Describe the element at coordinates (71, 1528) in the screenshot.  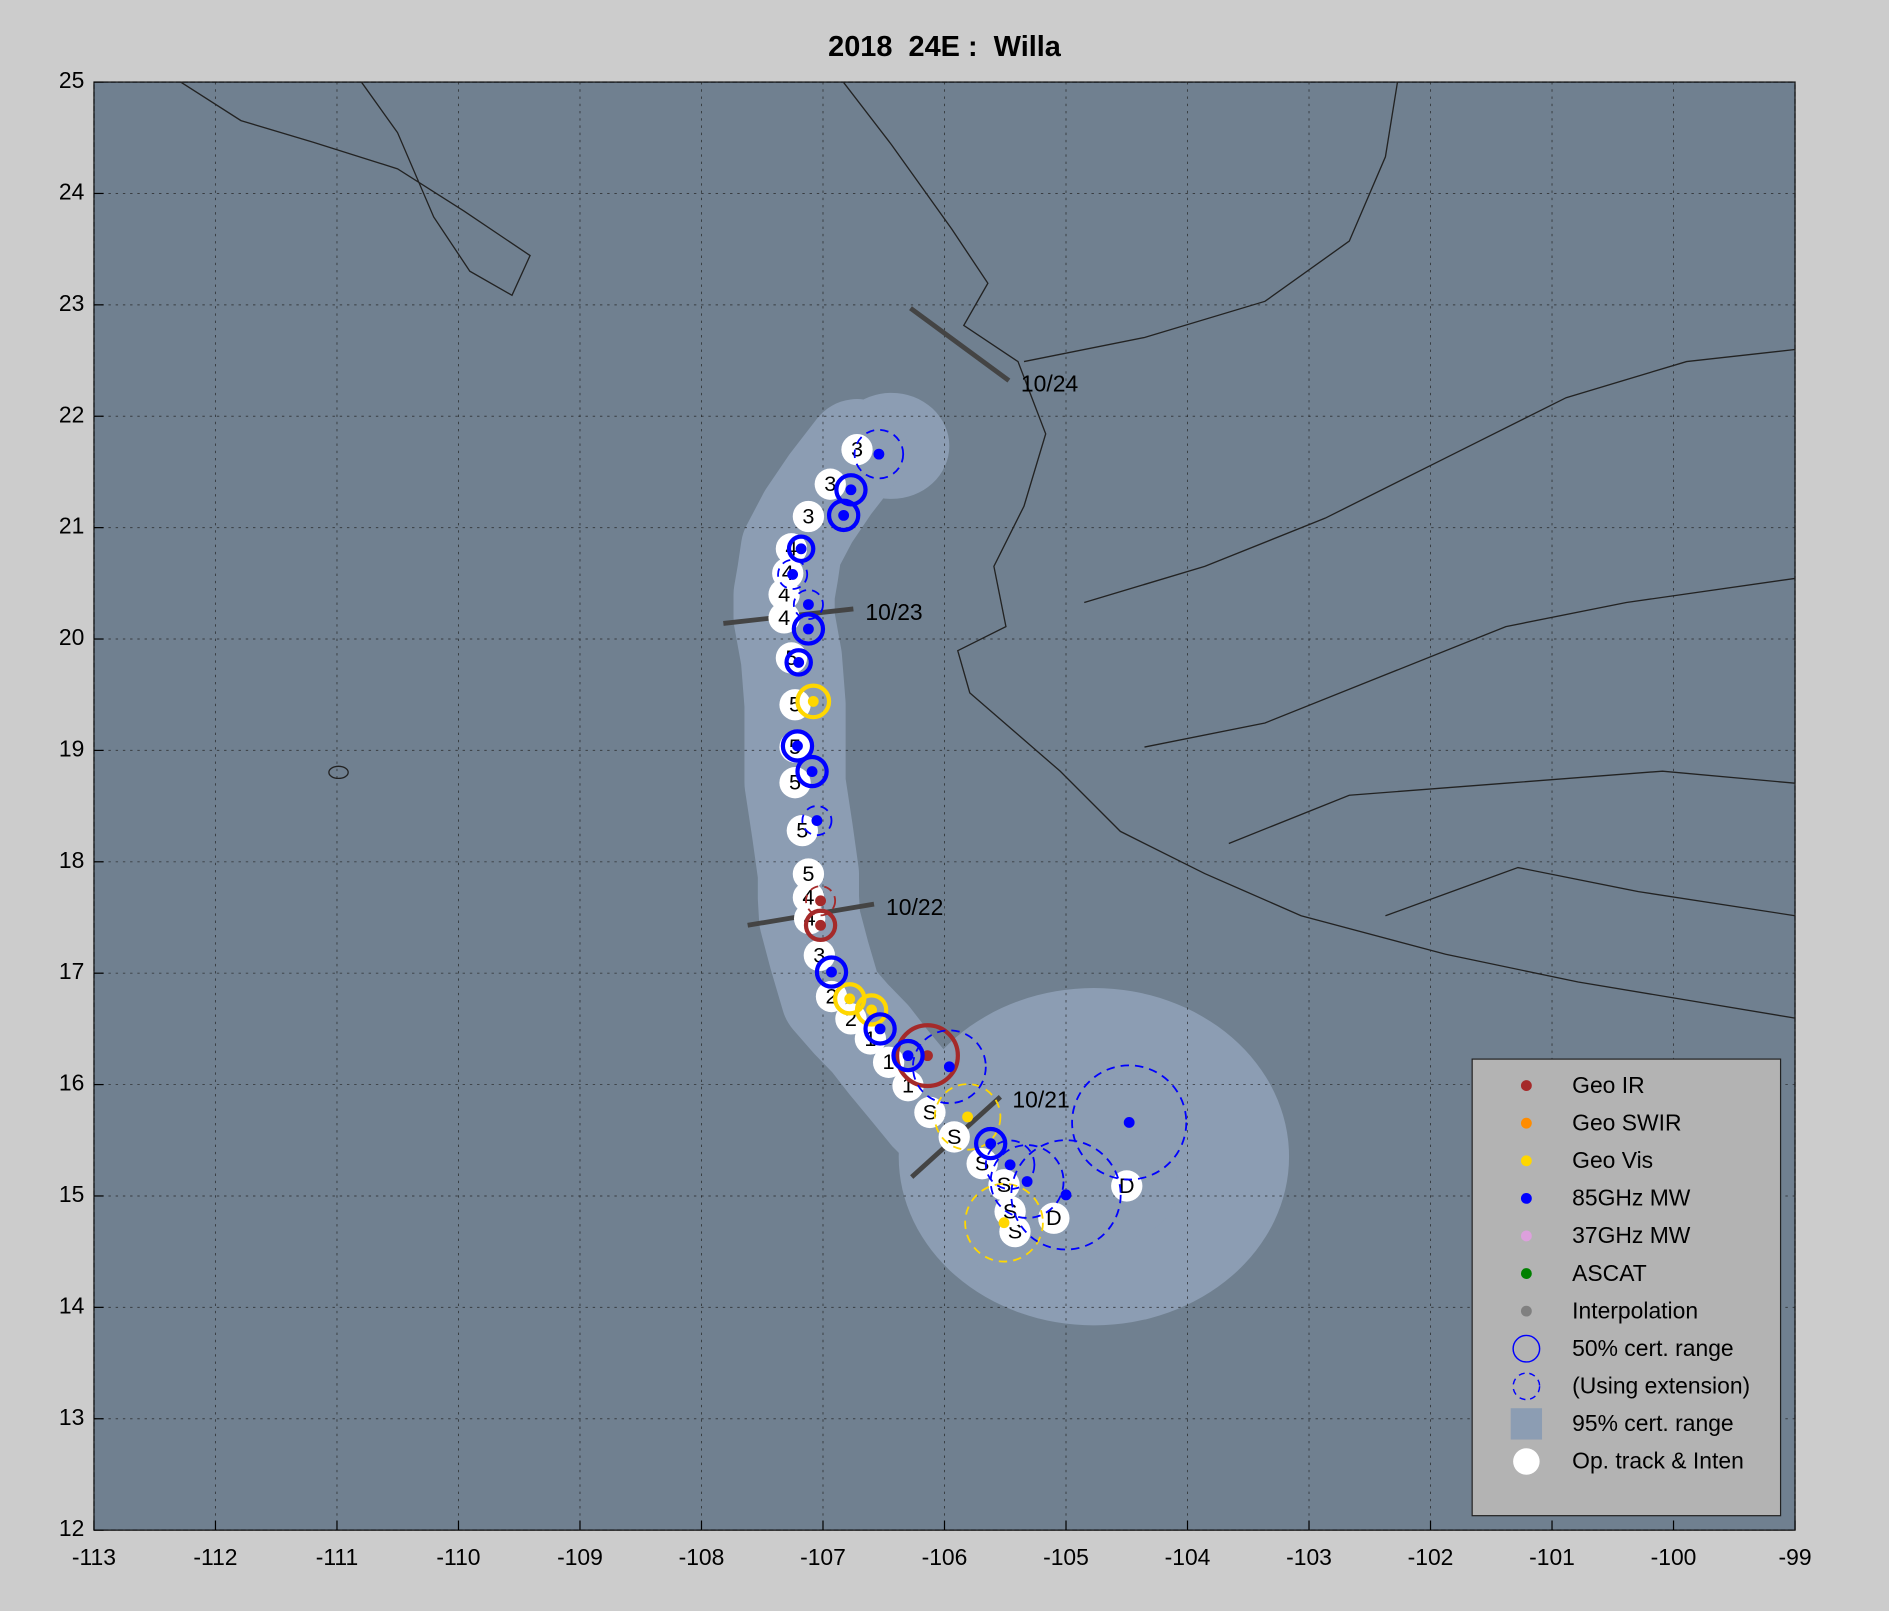
I see `y-tick-label: 12` at that location.